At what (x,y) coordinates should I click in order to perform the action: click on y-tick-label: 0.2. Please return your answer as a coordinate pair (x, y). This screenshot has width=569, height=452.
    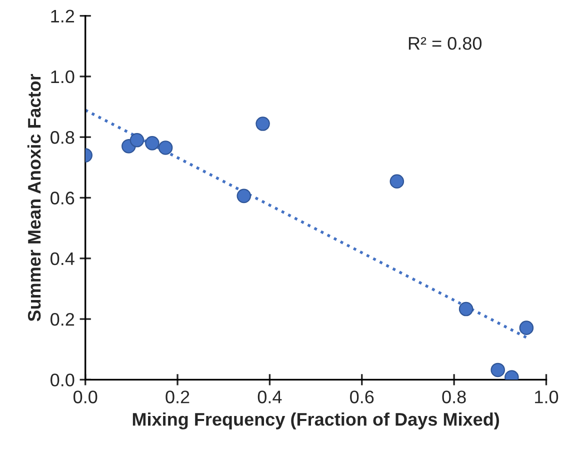
    Looking at the image, I should click on (62, 319).